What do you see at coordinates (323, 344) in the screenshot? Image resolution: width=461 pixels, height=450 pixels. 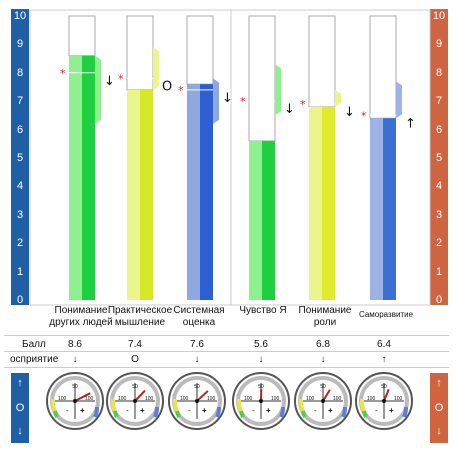 I see `score-value: 6.8` at bounding box center [323, 344].